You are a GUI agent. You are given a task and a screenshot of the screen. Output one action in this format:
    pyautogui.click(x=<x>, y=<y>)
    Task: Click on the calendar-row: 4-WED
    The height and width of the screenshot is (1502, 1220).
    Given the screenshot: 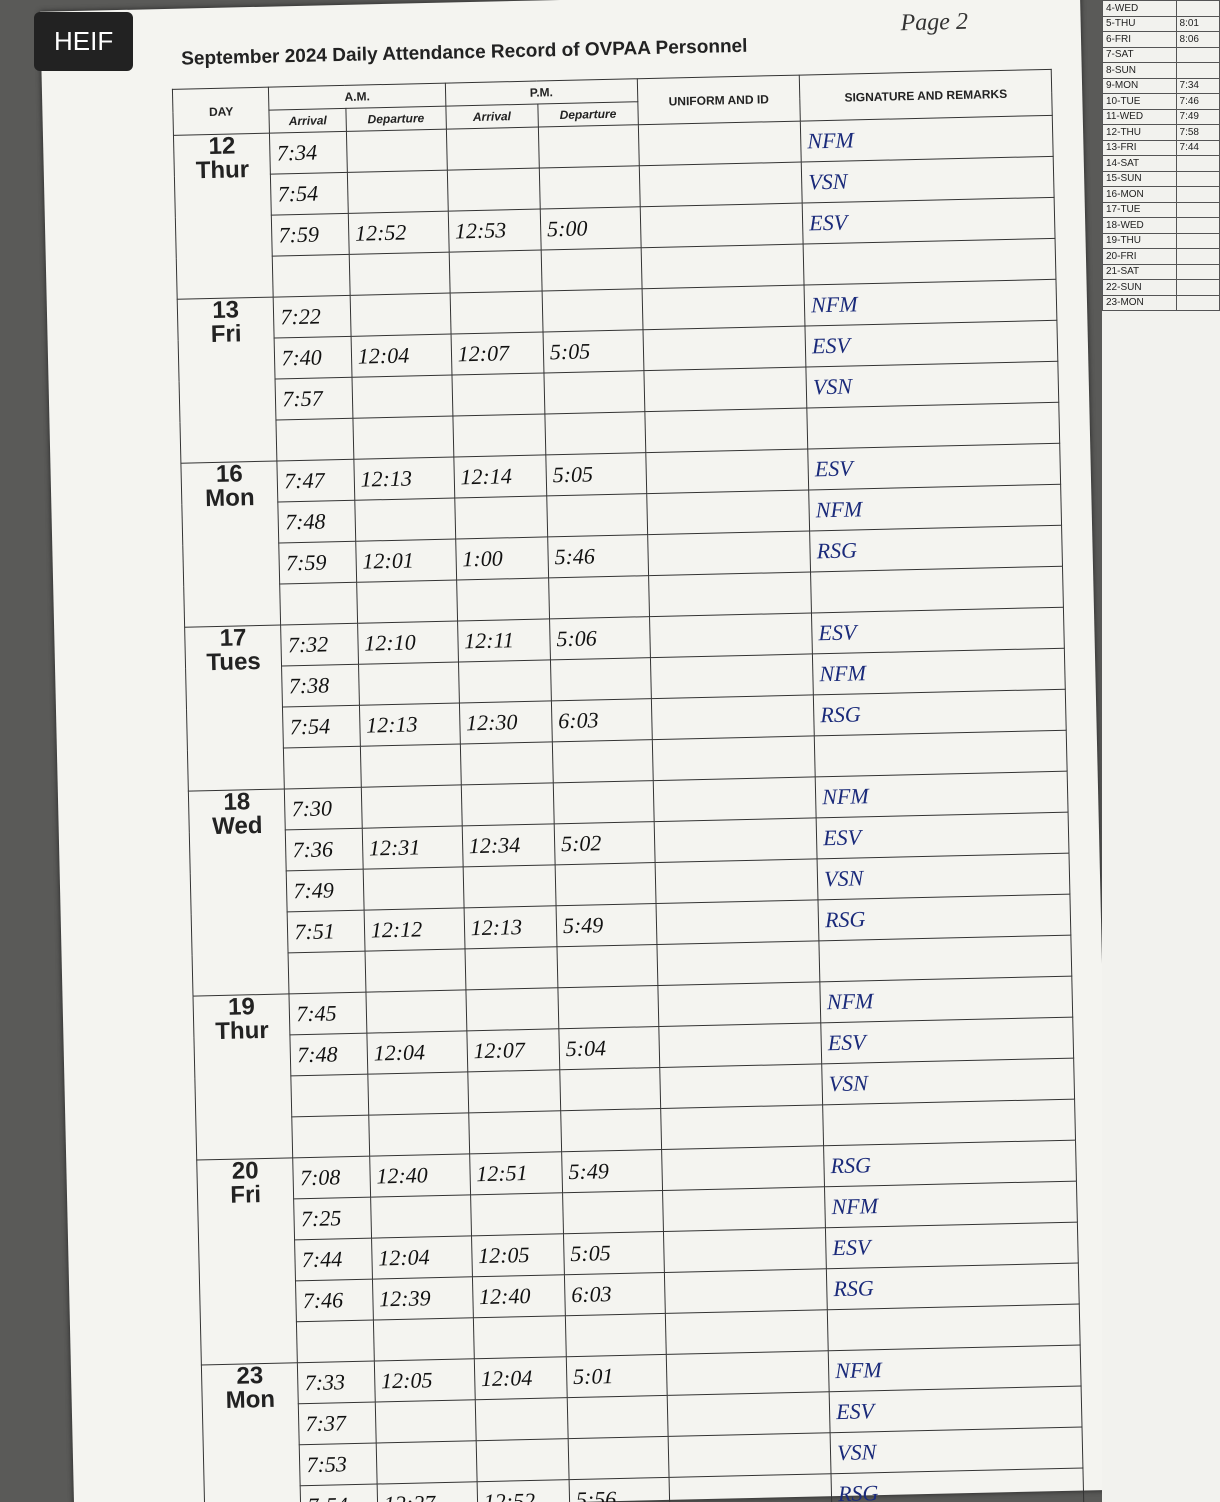 What is the action you would take?
    pyautogui.click(x=1161, y=8)
    